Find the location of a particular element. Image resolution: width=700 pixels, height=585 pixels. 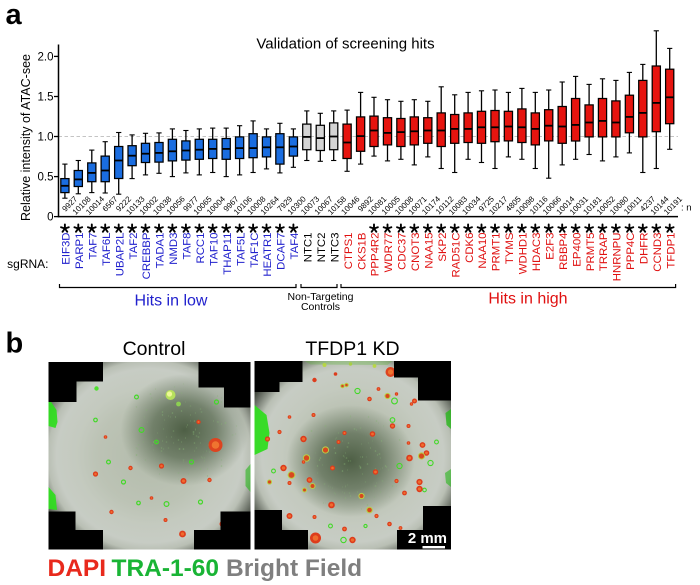

svg-text: CREBBP is located at coordinates (147, 256).